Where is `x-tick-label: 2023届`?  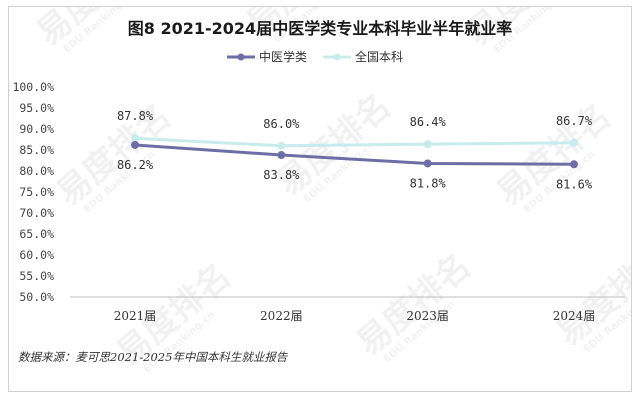 x-tick-label: 2023届 is located at coordinates (427, 316).